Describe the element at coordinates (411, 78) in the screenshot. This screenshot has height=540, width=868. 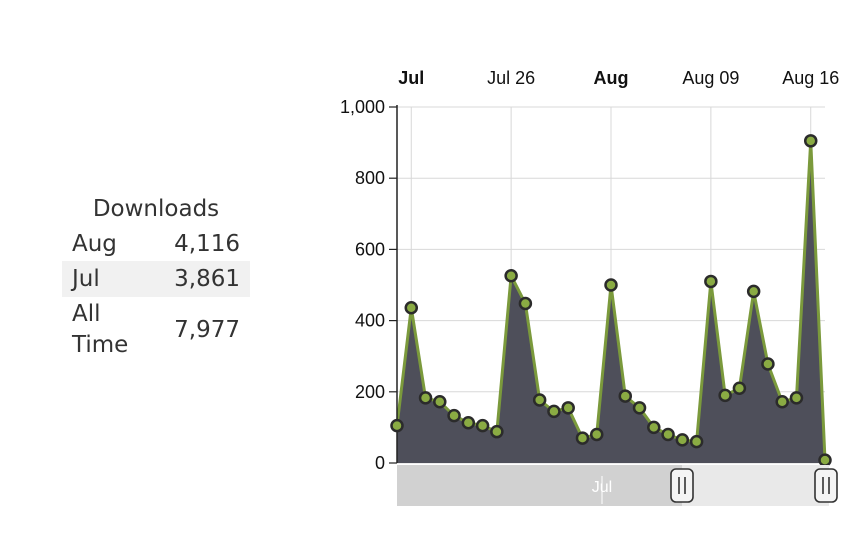
I see `x-tick-label: Jul` at that location.